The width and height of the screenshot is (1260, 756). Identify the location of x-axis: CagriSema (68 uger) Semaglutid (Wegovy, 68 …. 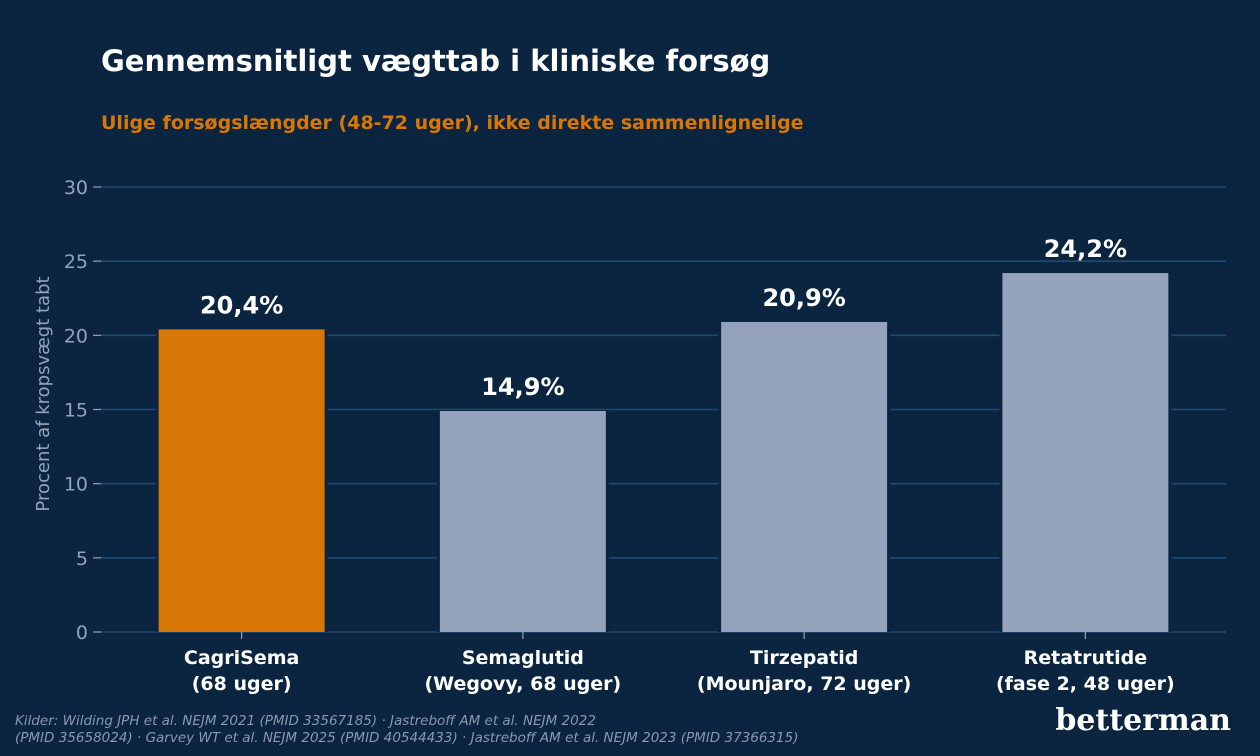
(679, 663).